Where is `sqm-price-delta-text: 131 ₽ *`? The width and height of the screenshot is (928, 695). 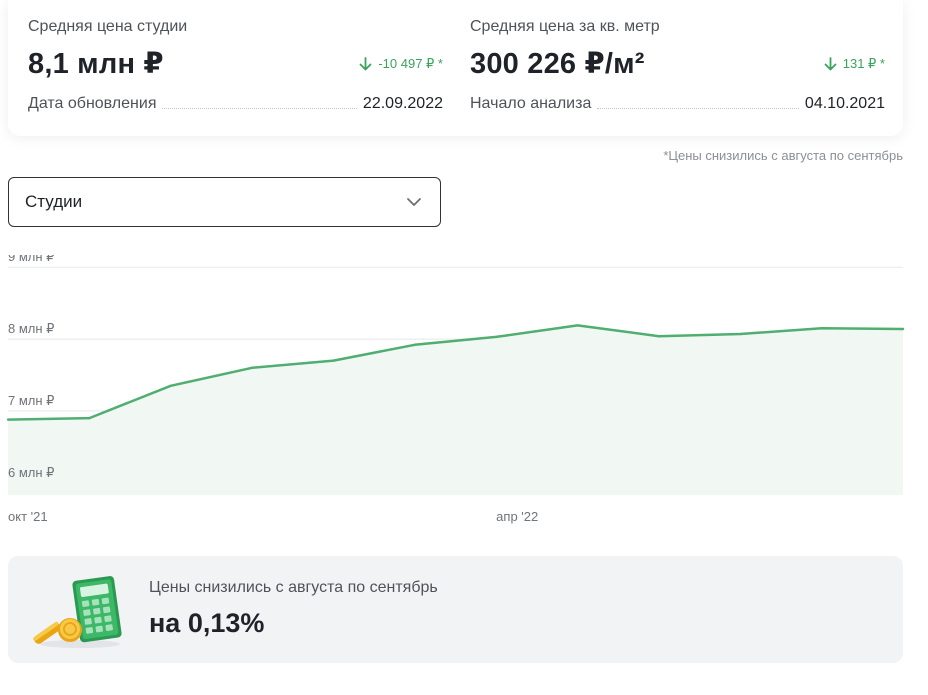
sqm-price-delta-text: 131 ₽ * is located at coordinates (863, 63).